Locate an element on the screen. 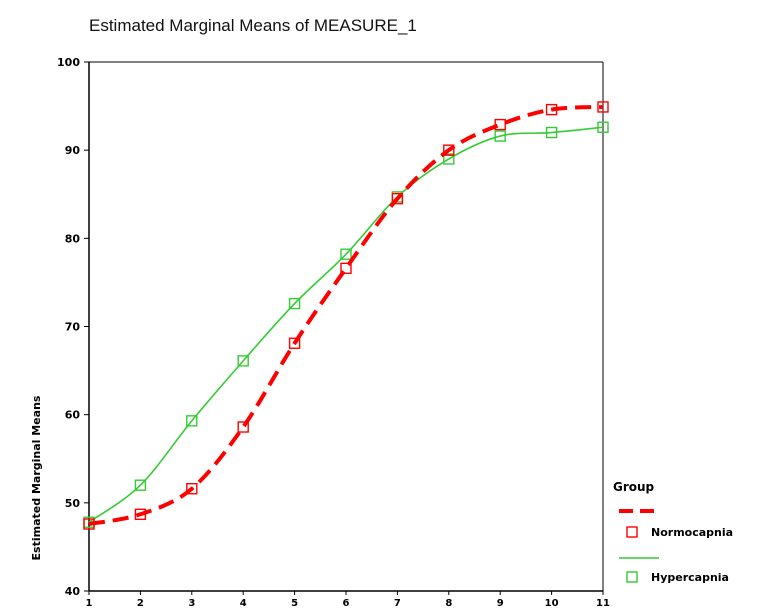 This screenshot has width=757, height=609. legend-label-normocapnia: Normocapnia is located at coordinates (692, 532).